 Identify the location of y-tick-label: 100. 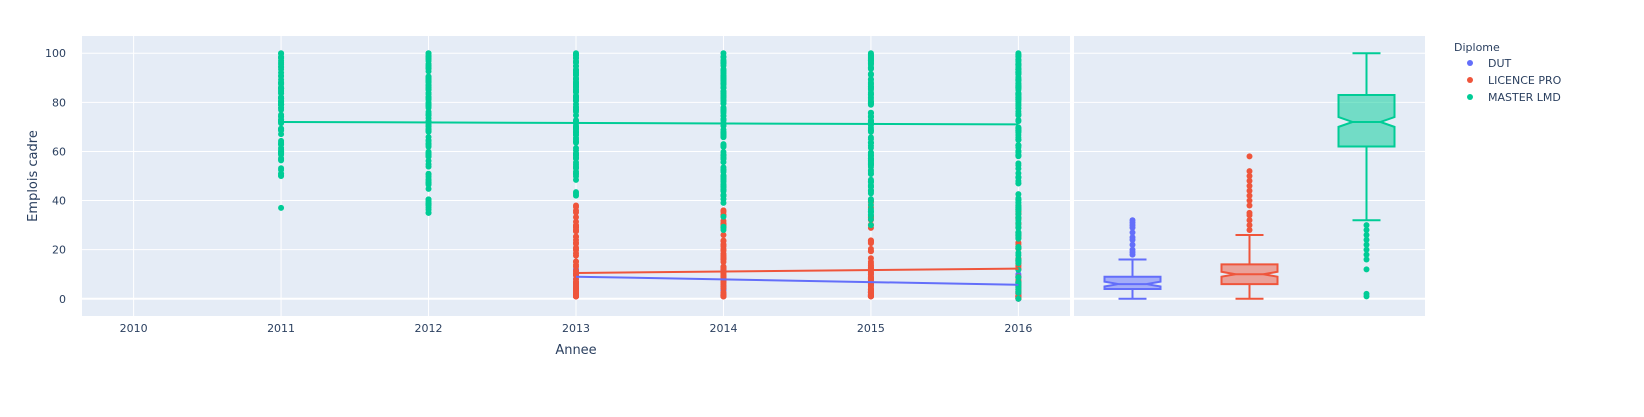
(55, 53).